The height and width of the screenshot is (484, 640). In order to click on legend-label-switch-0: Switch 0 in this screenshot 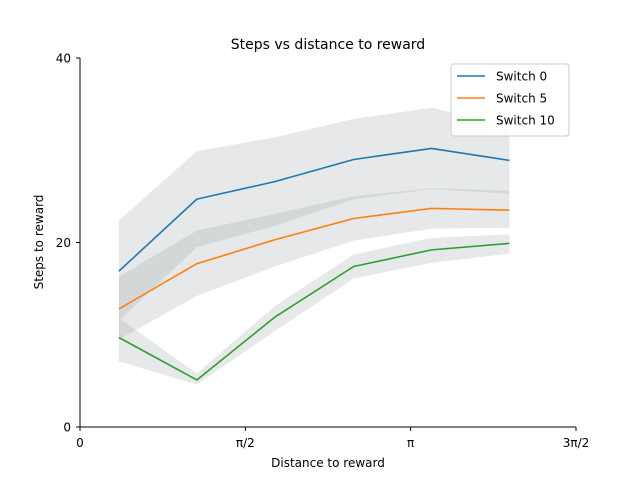, I will do `click(521, 77)`.